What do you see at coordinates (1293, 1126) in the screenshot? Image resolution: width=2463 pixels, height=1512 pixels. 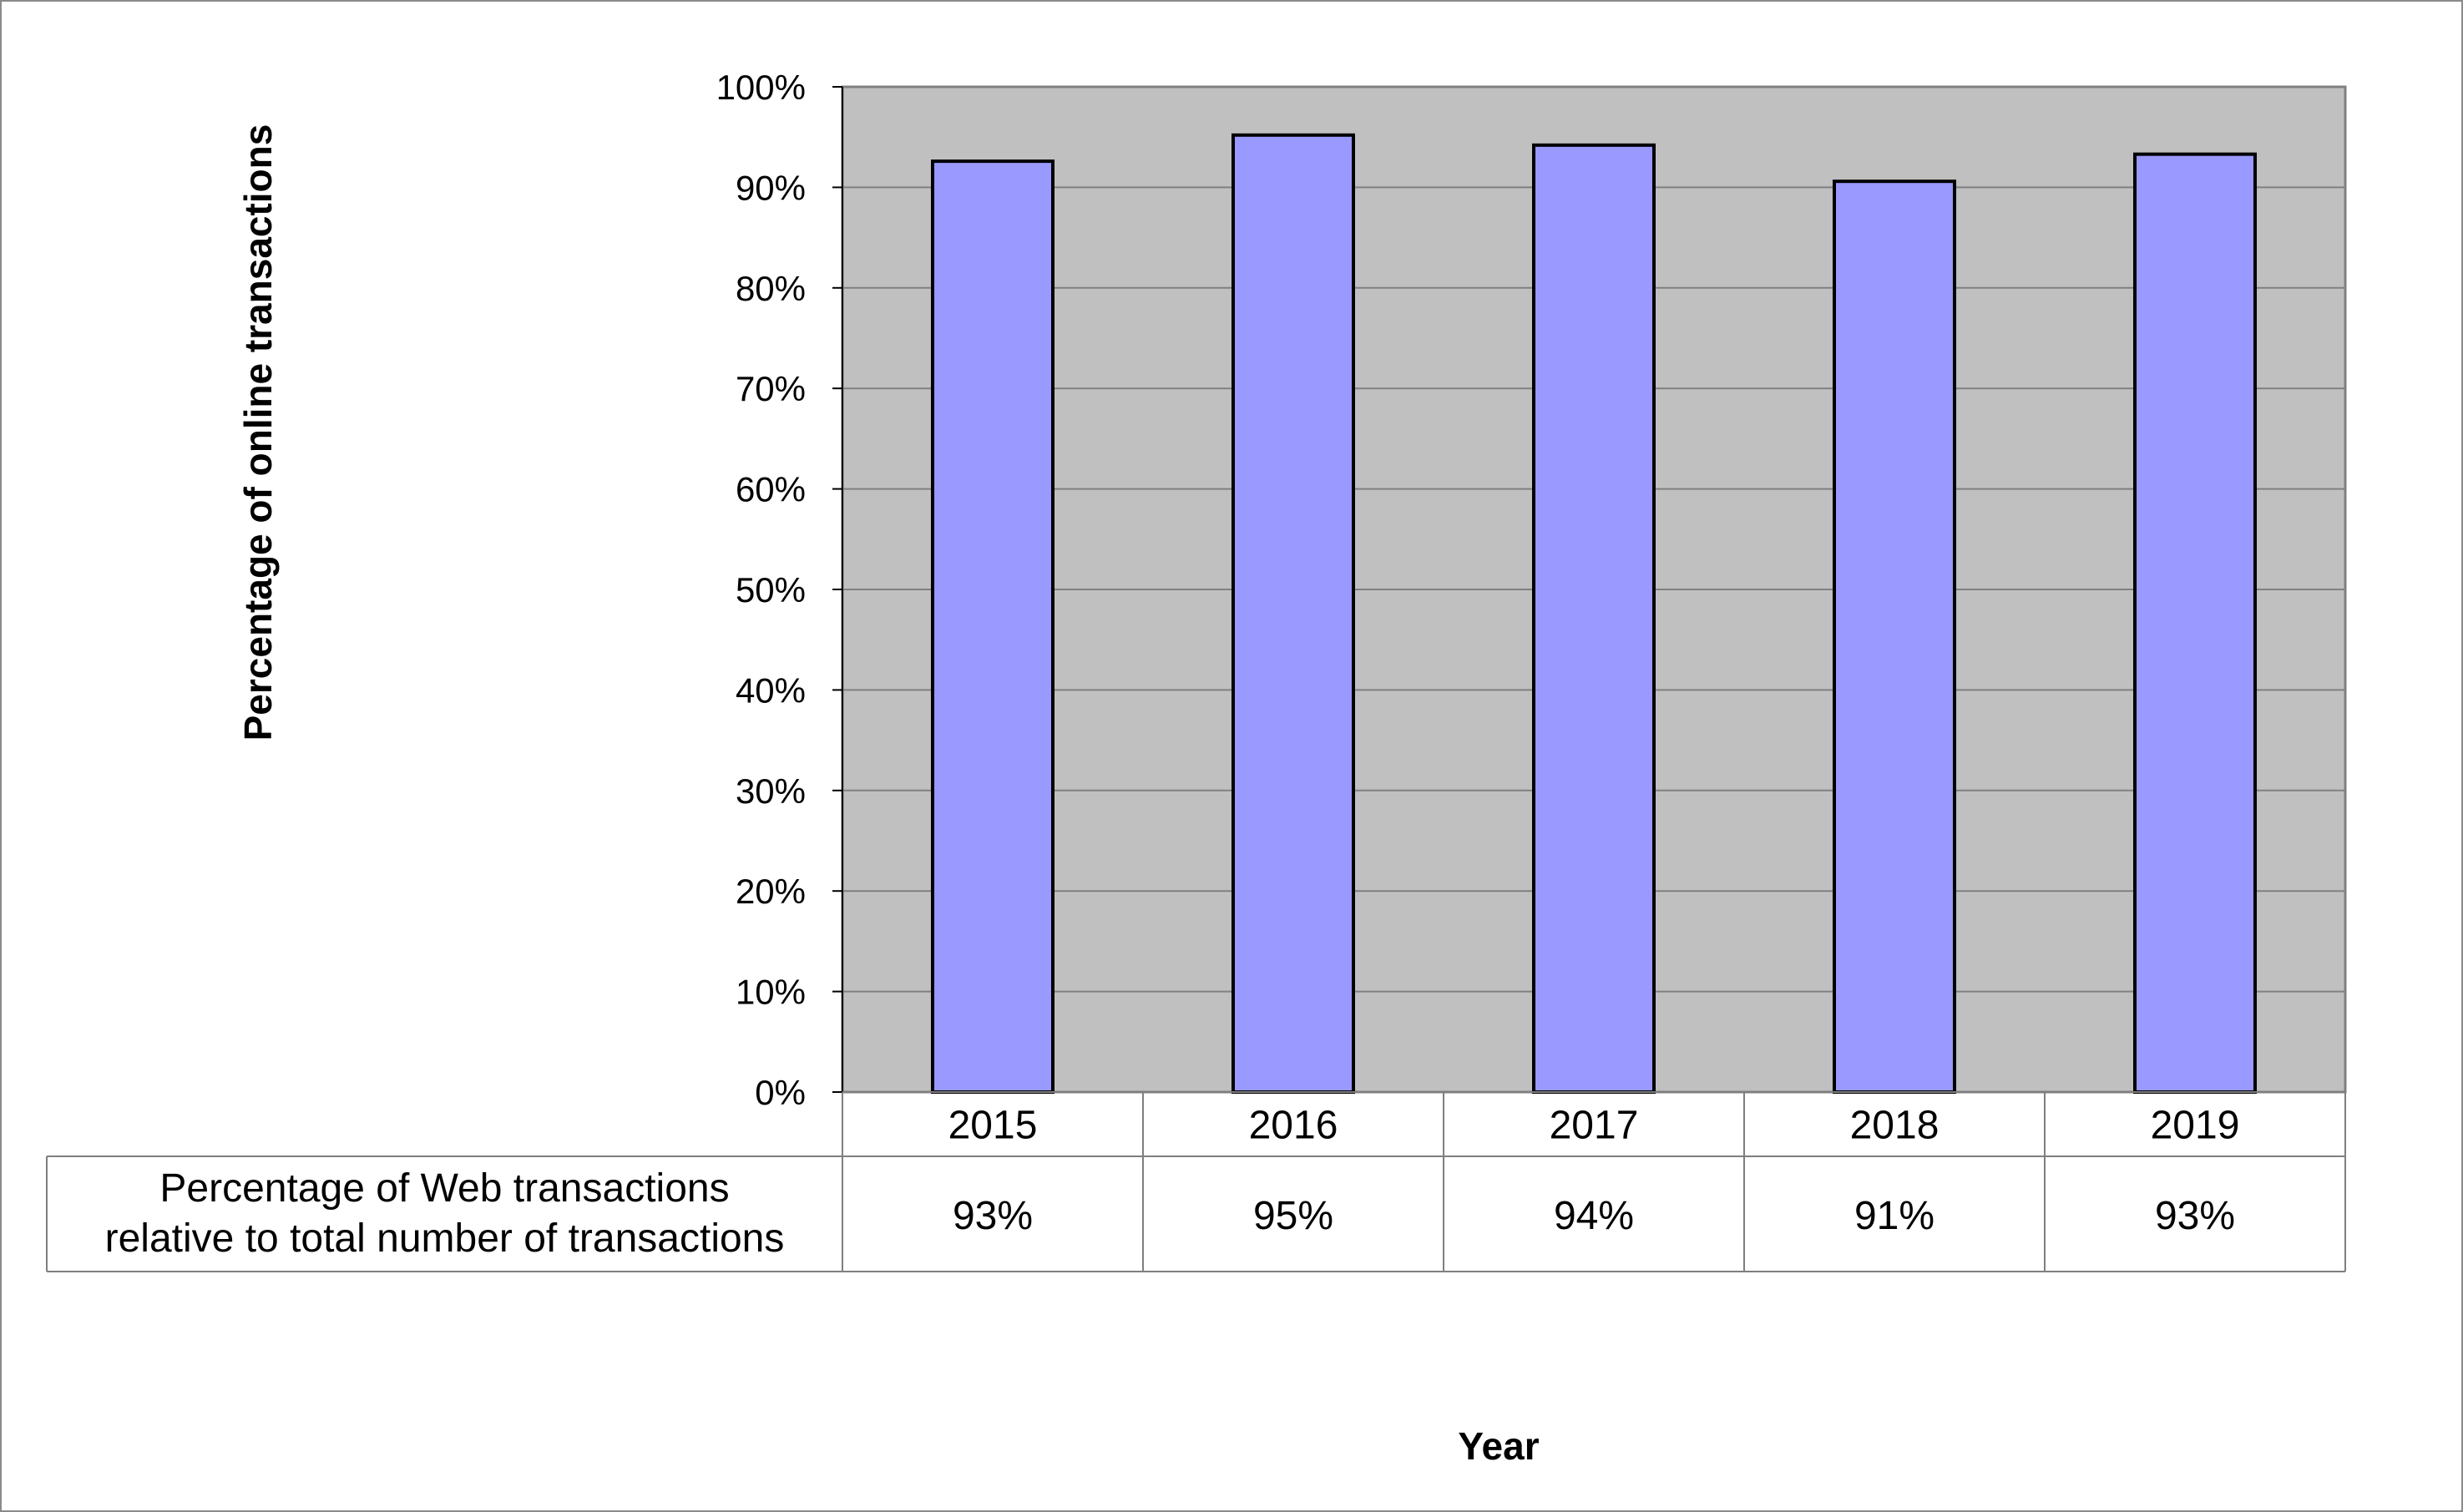 I see `x-category-label: 2016` at bounding box center [1293, 1126].